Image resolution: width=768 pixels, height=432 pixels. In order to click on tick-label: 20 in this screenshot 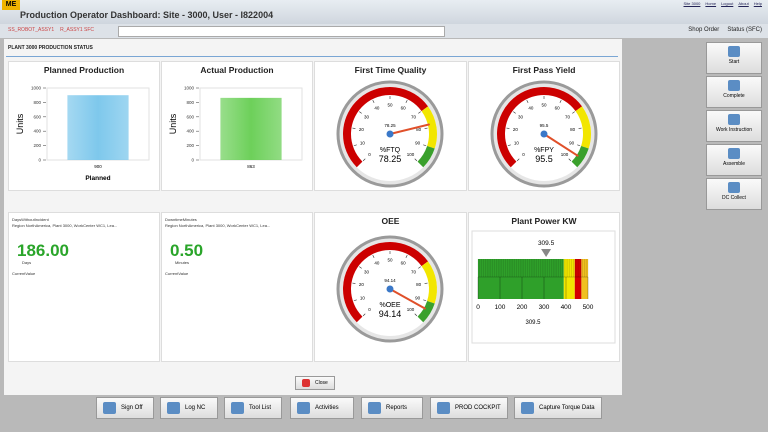, I will do `click(362, 284)`.